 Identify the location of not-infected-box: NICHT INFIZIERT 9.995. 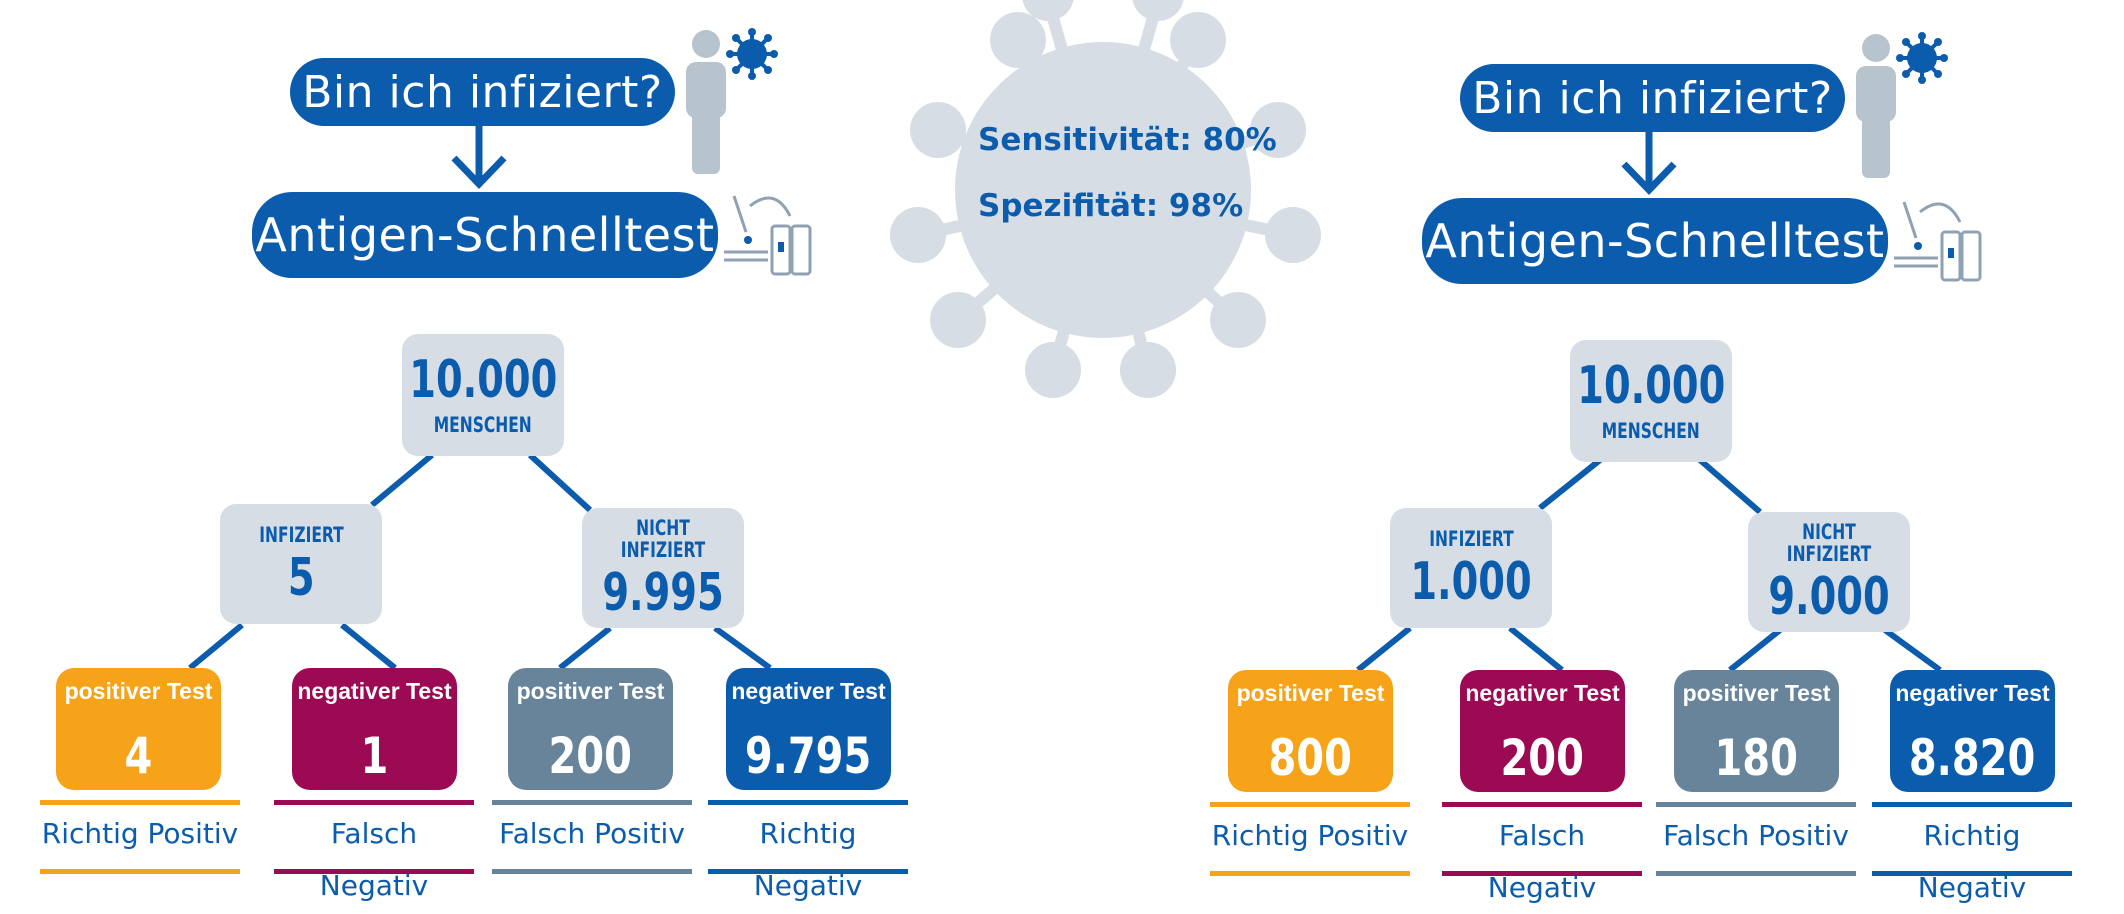
(663, 568).